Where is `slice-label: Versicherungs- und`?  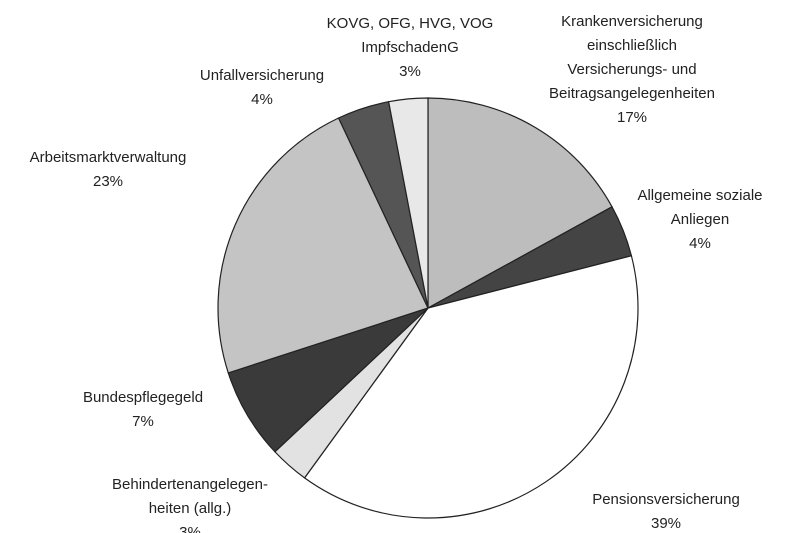
slice-label: Versicherungs- und is located at coordinates (631, 69).